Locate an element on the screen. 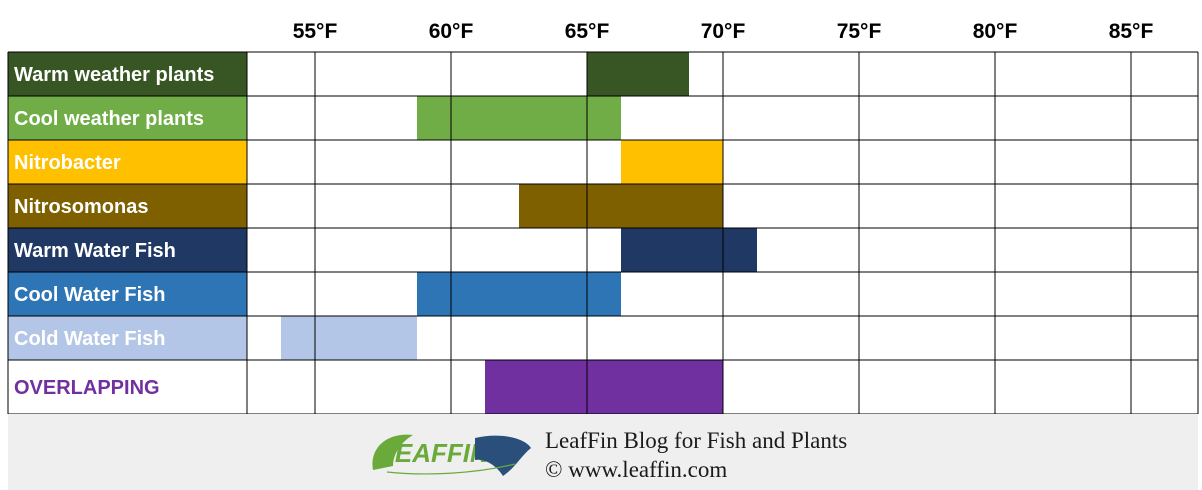  column-header: 85°F is located at coordinates (1131, 31).